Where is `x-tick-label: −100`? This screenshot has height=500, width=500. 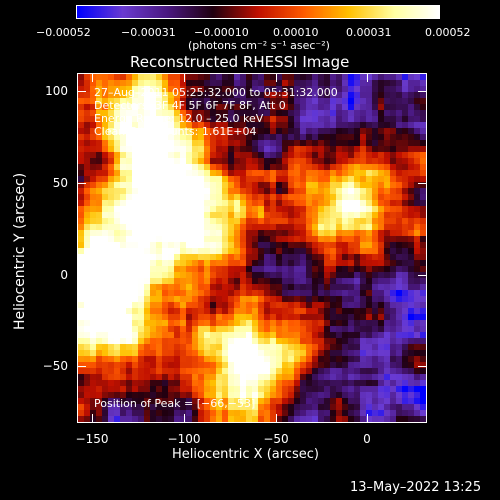 x-tick-label: −100 is located at coordinates (184, 439).